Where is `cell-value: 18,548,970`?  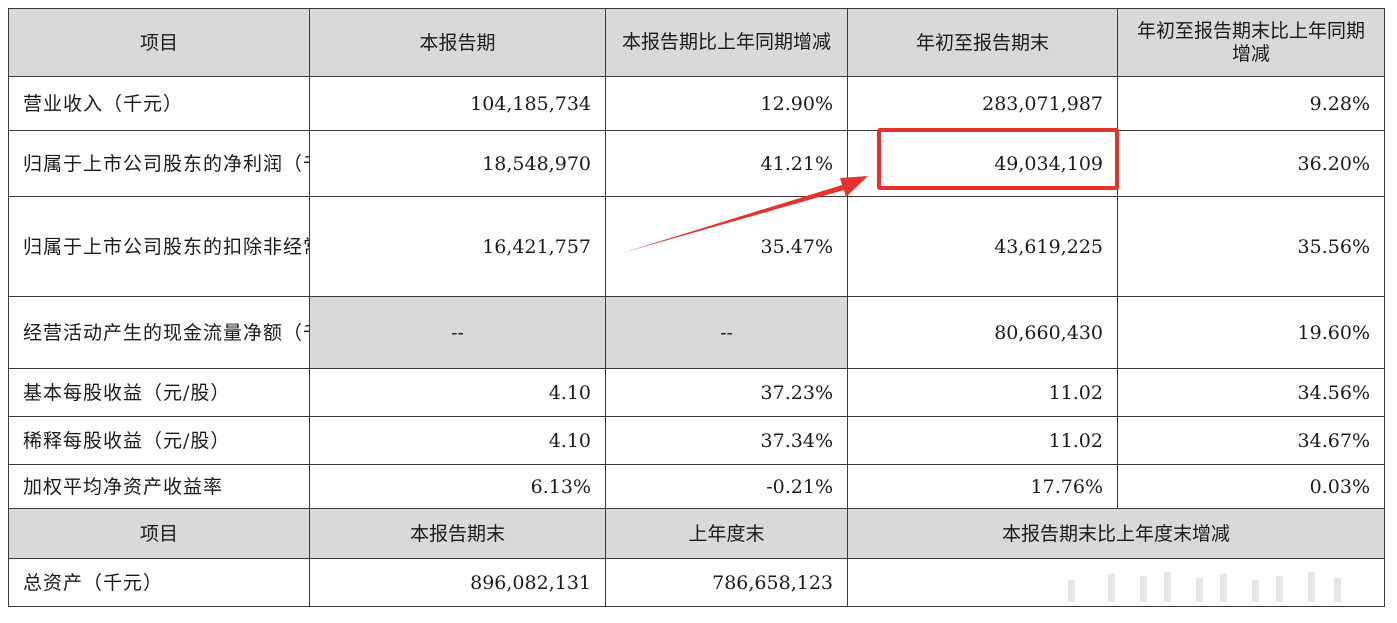
cell-value: 18,548,970 is located at coordinates (457, 163).